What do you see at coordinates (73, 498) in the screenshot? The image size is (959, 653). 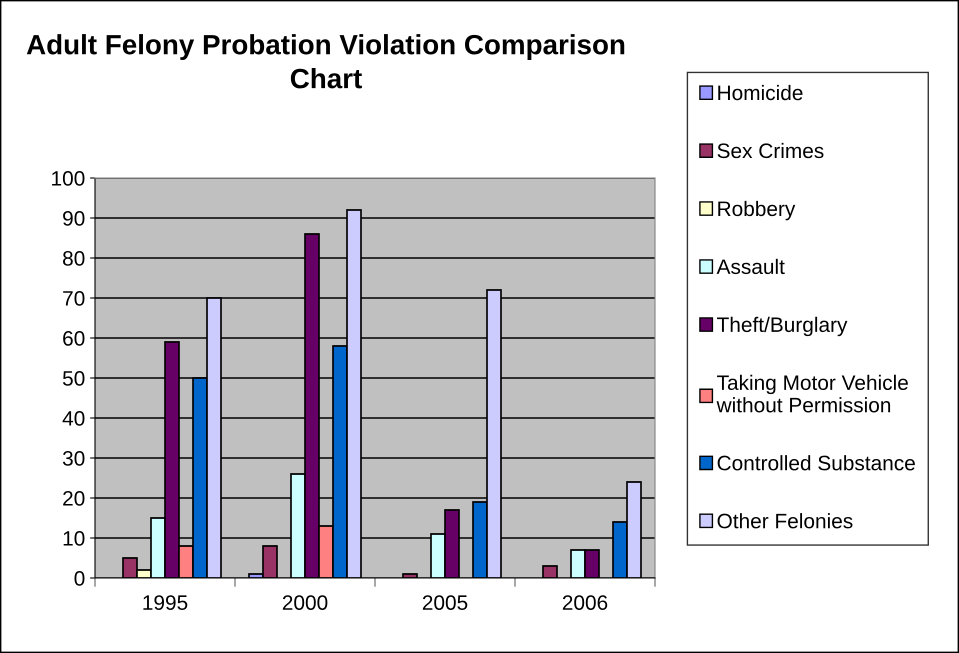 I see `y-tick-label: 20` at bounding box center [73, 498].